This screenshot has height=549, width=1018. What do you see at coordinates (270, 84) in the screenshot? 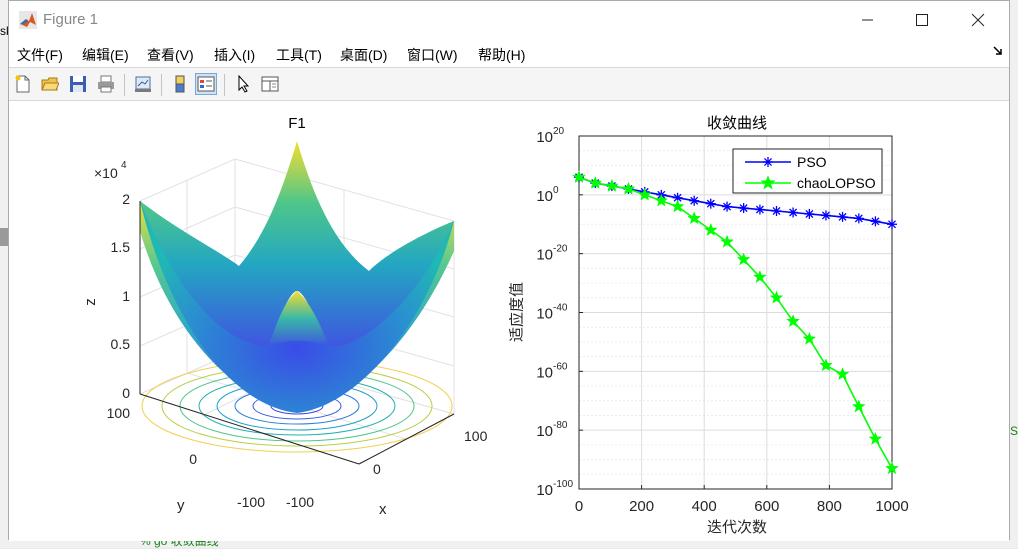
I see `property-inspector-button` at bounding box center [270, 84].